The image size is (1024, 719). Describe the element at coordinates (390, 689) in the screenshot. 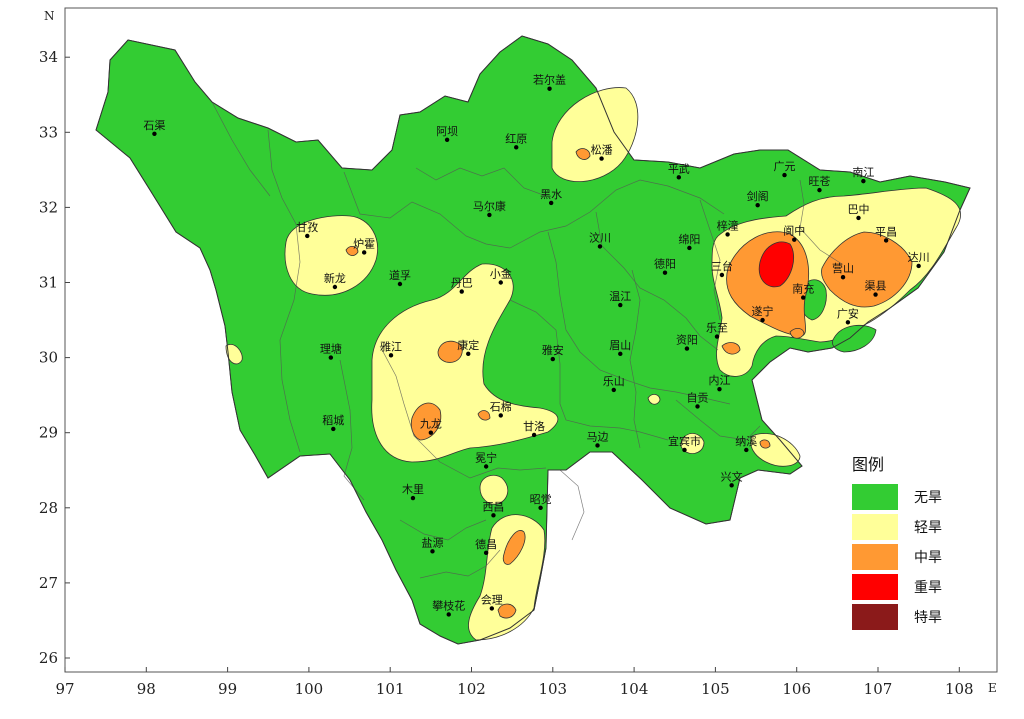

I see `x-tick-label: 101` at that location.